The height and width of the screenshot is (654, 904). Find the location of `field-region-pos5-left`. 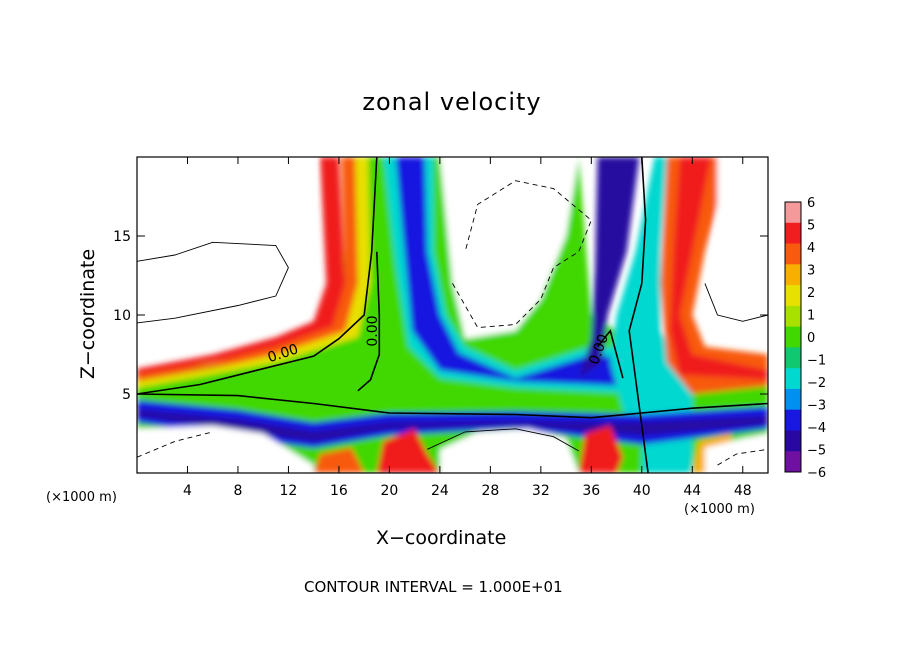

field-region-pos5-left is located at coordinates (241, 268).